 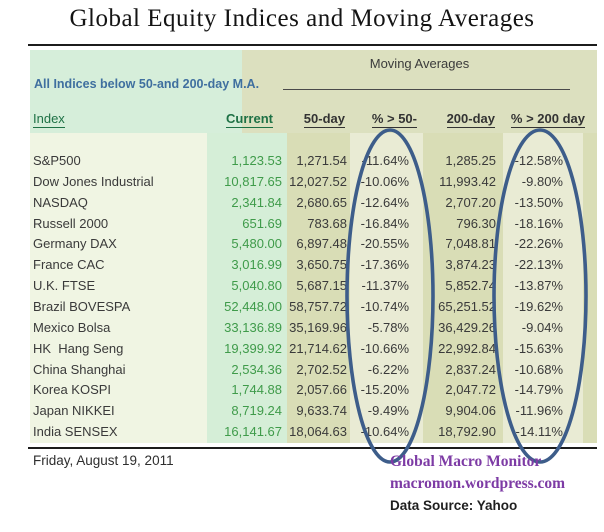 I want to click on cell-pct200: -9.04%, so click(x=542, y=327).